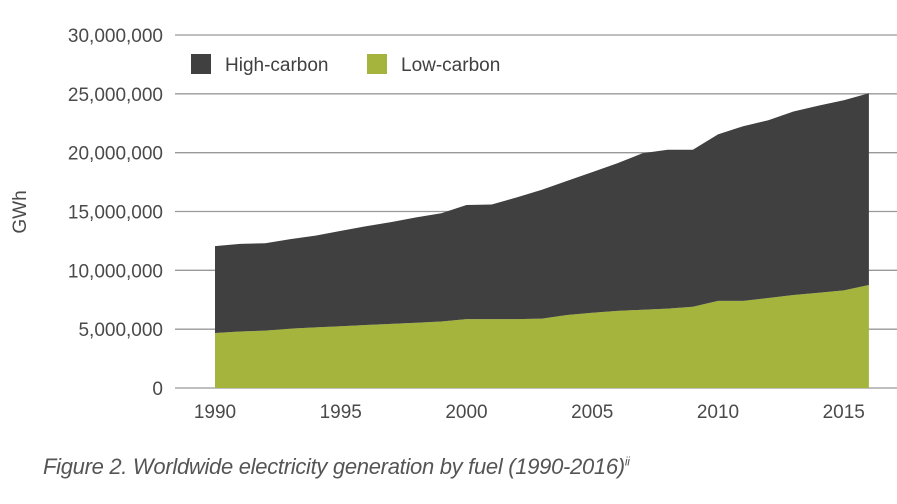 The height and width of the screenshot is (504, 897). I want to click on y-tick-label: 0, so click(157, 389).